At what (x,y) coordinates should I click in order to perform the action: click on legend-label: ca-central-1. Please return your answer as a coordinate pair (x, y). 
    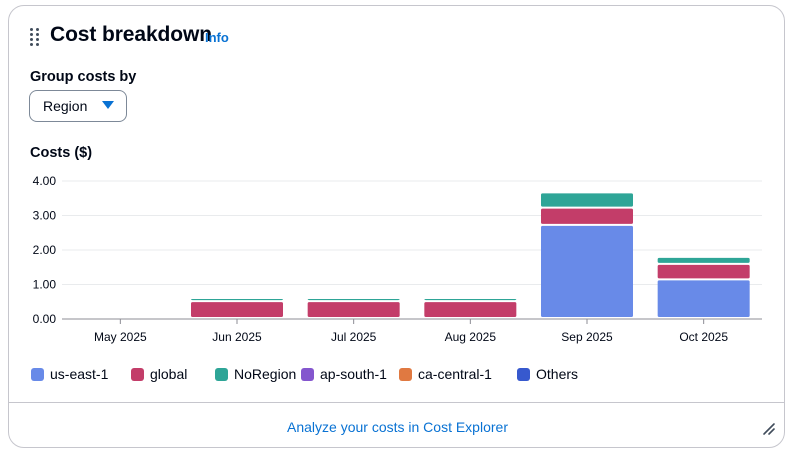
    Looking at the image, I should click on (455, 374).